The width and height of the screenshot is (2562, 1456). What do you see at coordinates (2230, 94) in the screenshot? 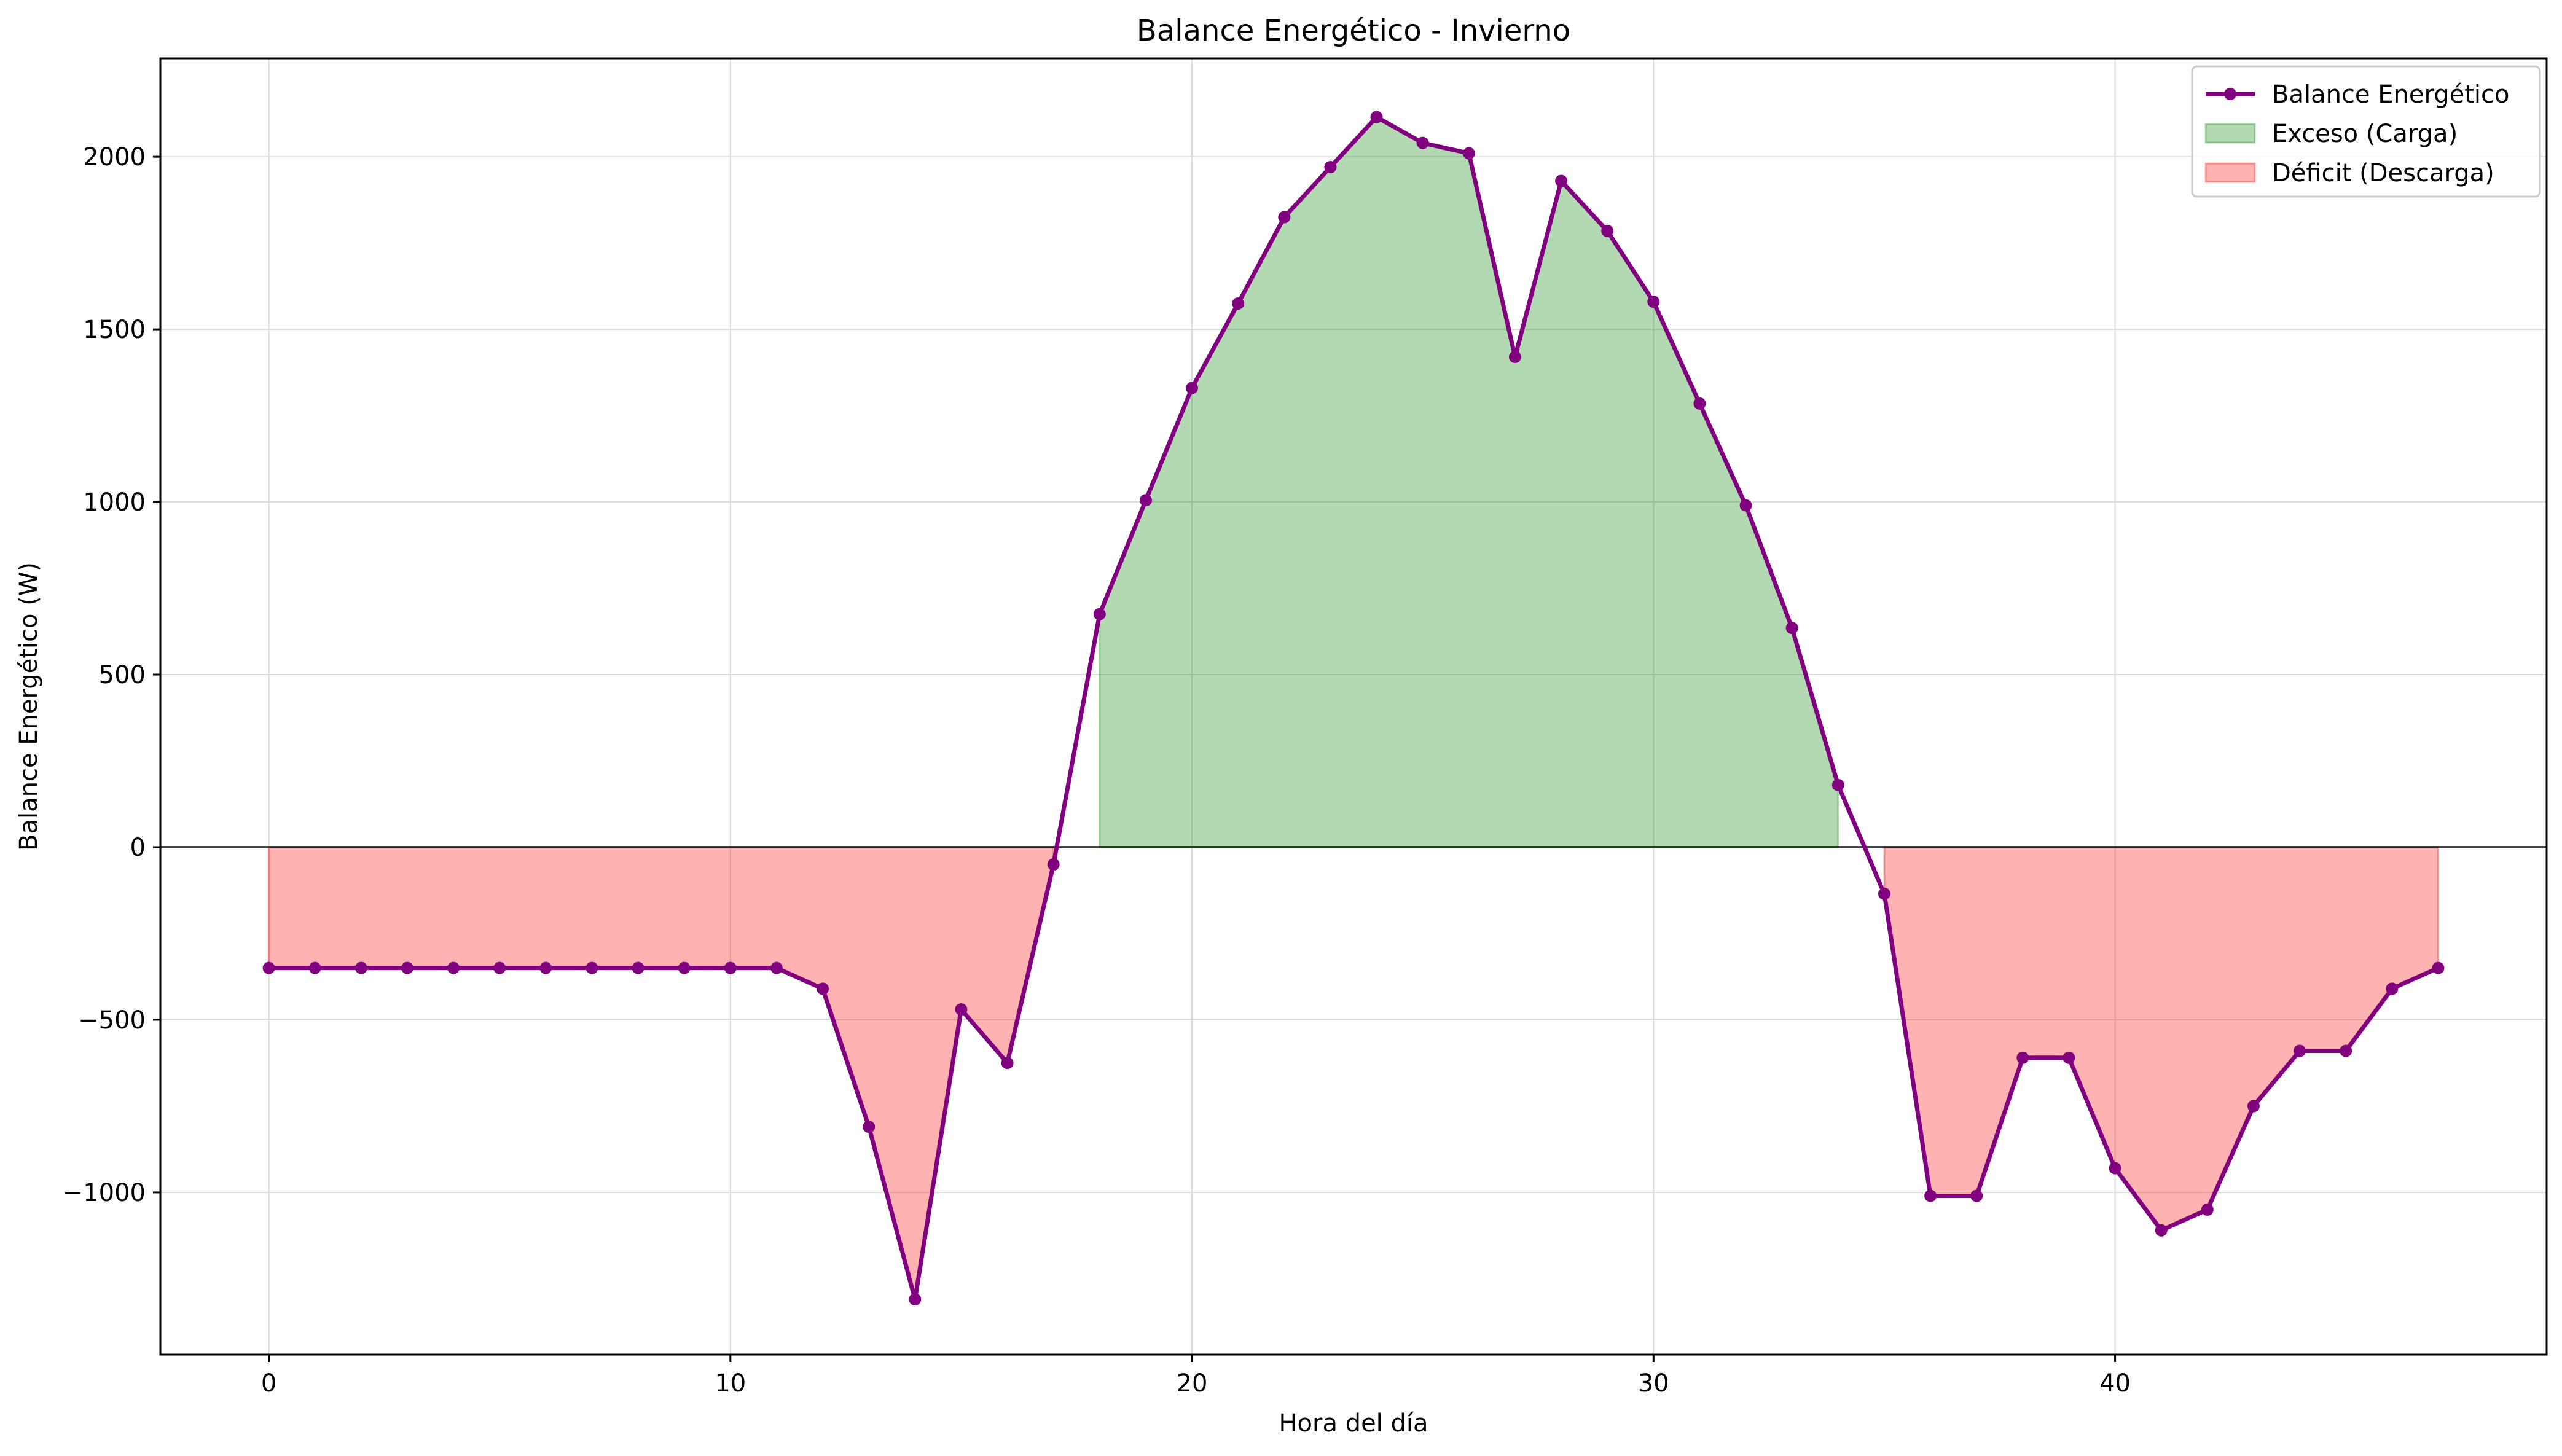
I see `legend-marker-swatch` at bounding box center [2230, 94].